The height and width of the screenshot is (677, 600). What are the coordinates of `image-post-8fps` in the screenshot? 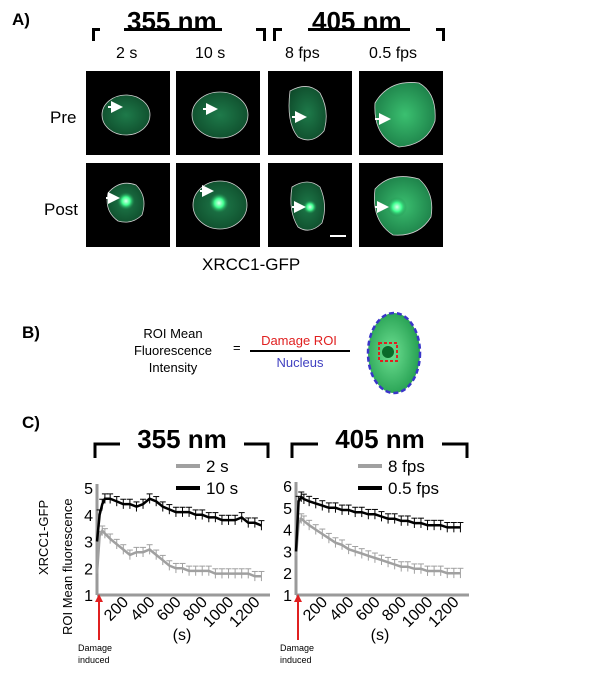 It's located at (310, 205).